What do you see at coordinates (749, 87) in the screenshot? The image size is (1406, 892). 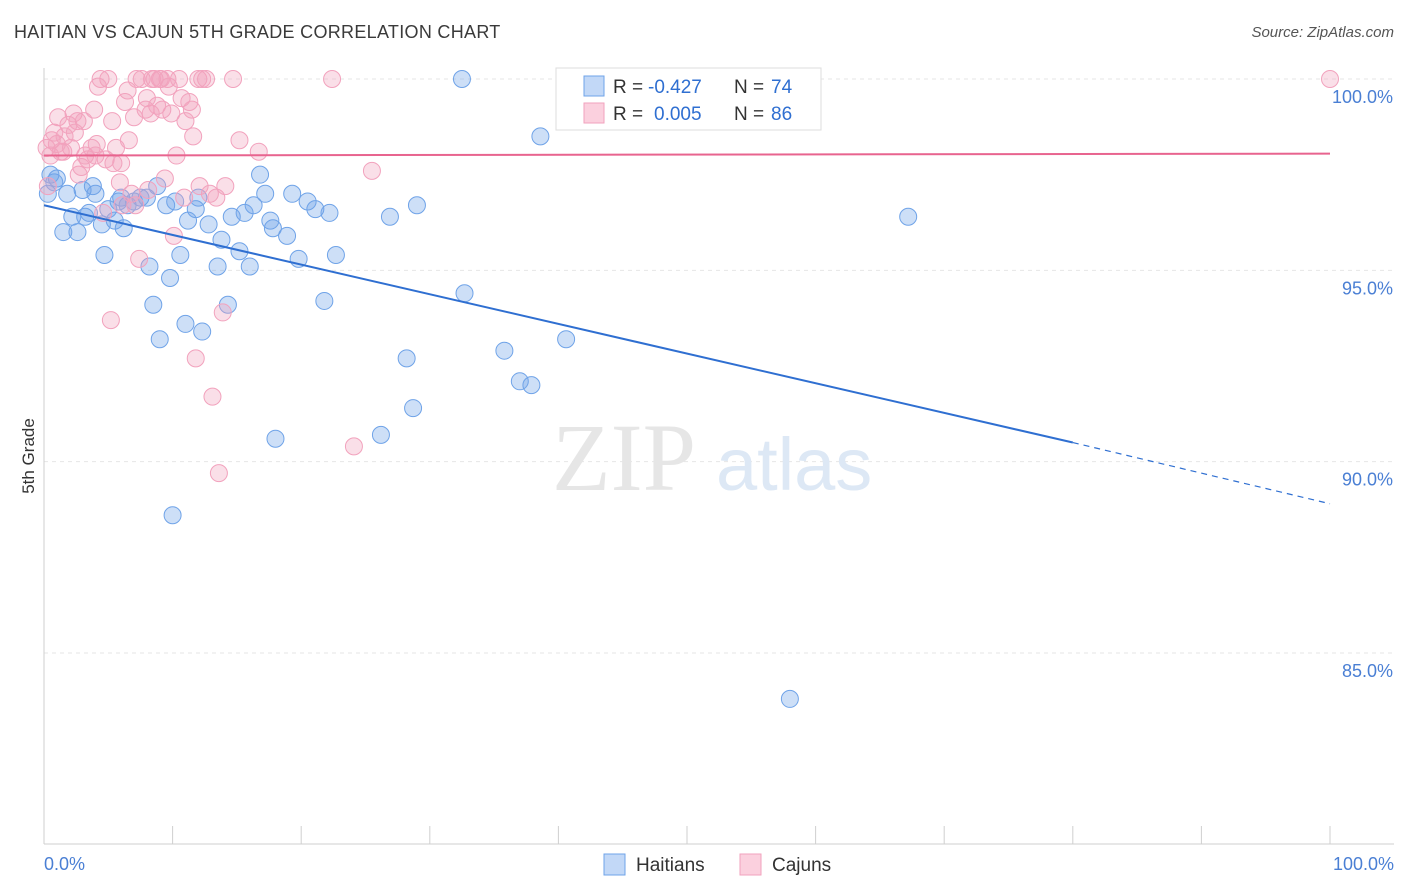 I see `legend-n-label-haitians: N =` at bounding box center [749, 87].